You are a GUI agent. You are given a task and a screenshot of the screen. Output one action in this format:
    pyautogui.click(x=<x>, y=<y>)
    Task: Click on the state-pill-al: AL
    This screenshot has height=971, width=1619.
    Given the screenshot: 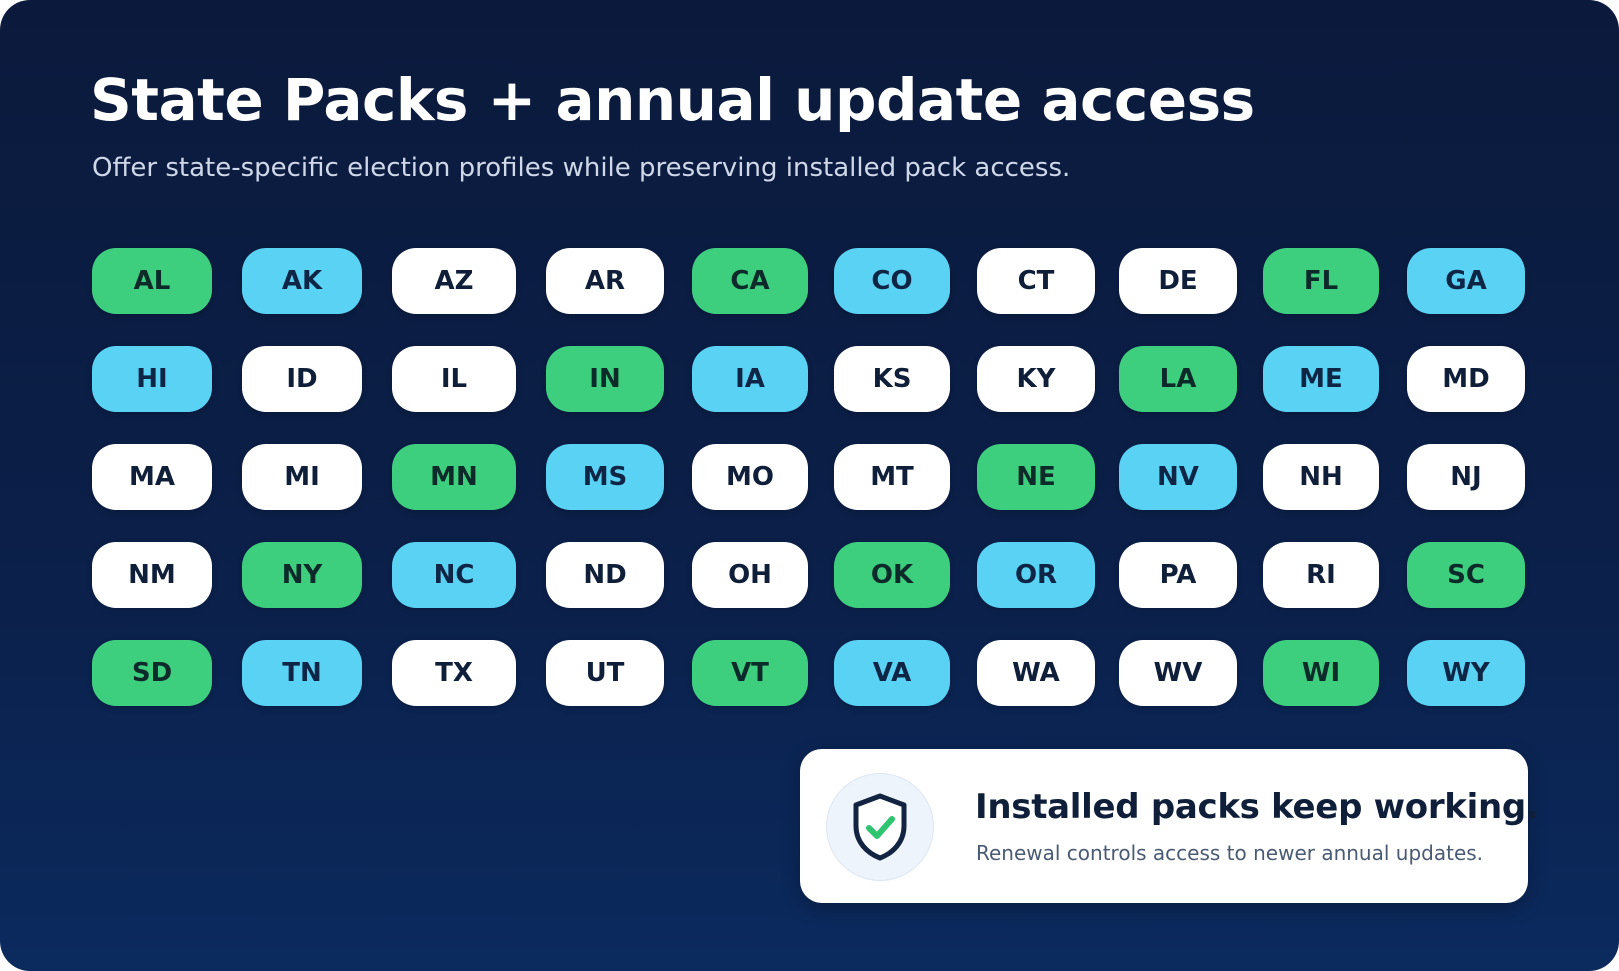 What is the action you would take?
    pyautogui.click(x=152, y=281)
    